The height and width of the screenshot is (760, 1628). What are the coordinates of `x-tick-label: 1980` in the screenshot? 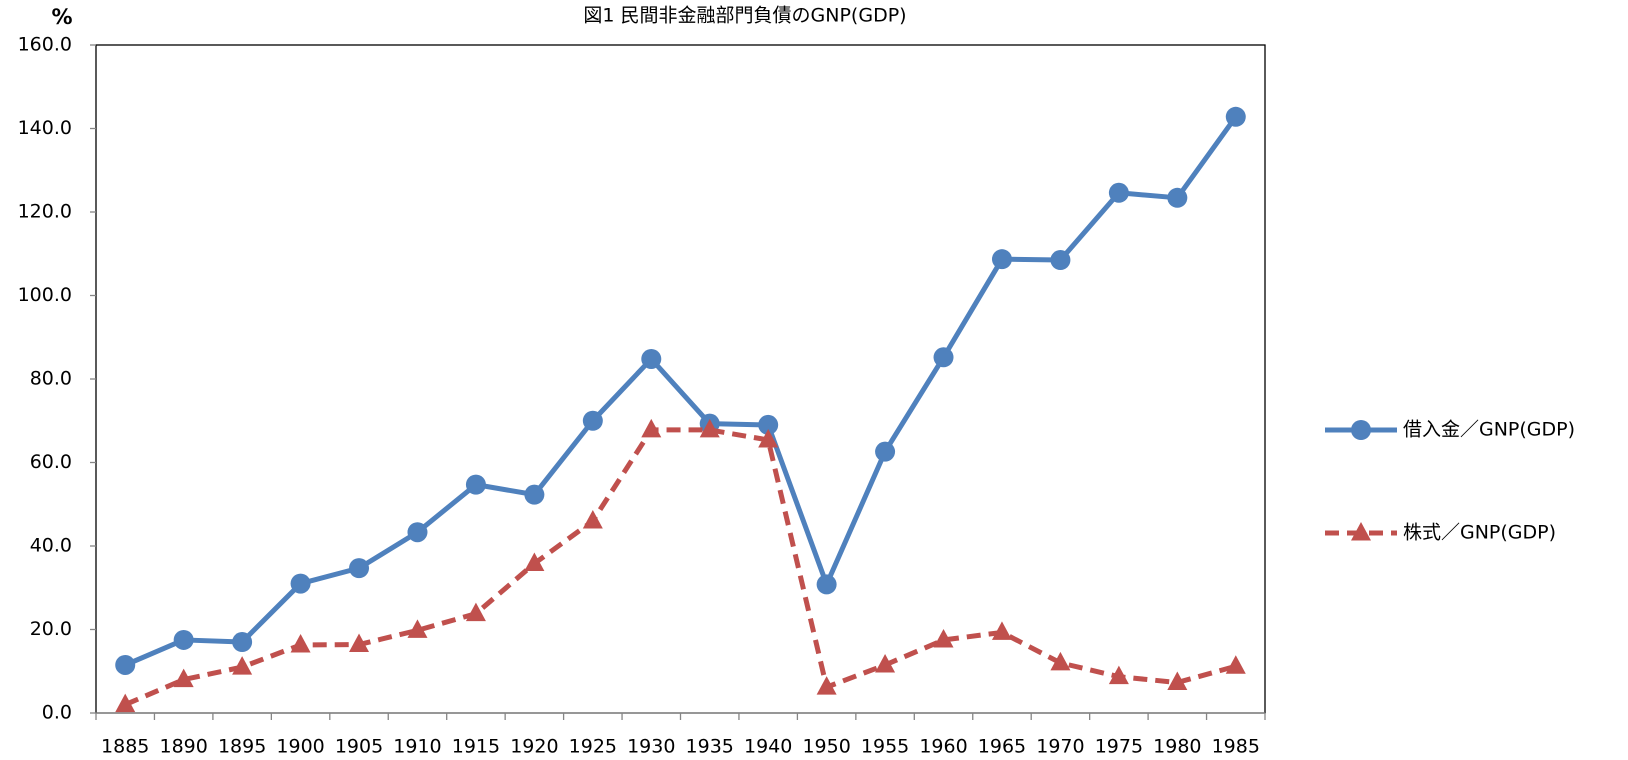 It's located at (1177, 747).